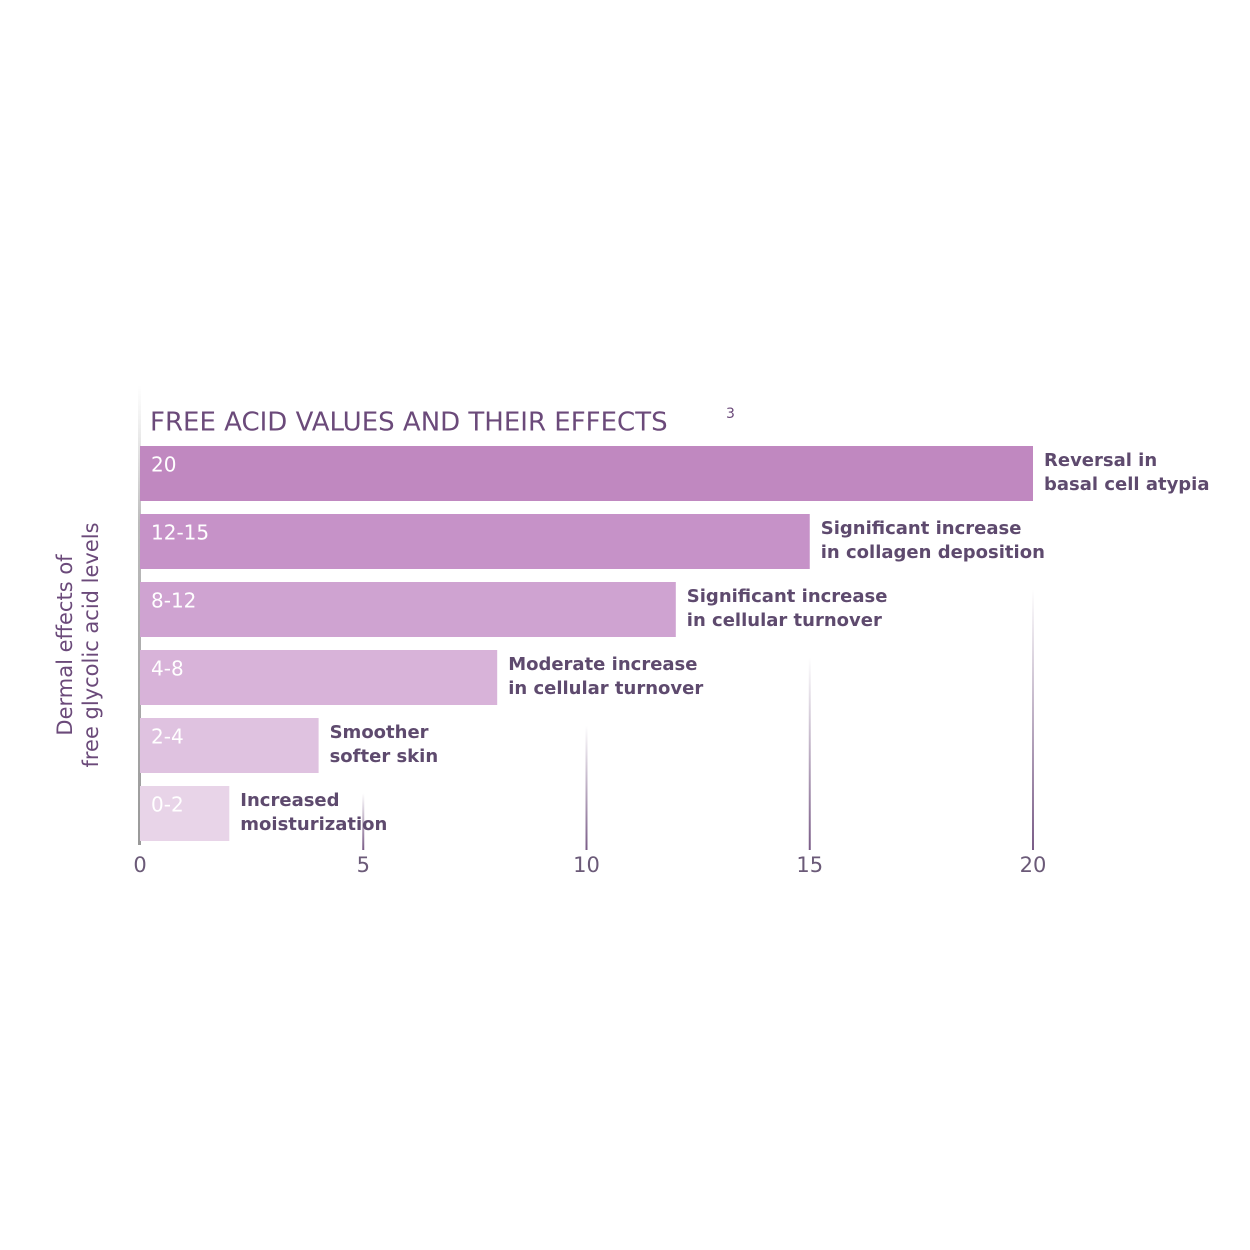 The width and height of the screenshot is (1250, 1250). Describe the element at coordinates (384, 756) in the screenshot. I see `effect-text: softer skin` at that location.